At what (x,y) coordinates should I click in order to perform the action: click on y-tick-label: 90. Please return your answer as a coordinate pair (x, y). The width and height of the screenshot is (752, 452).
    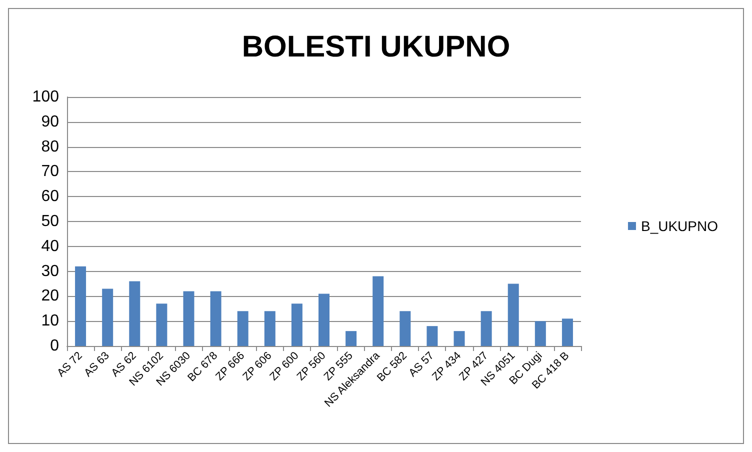
    Looking at the image, I should click on (50, 121).